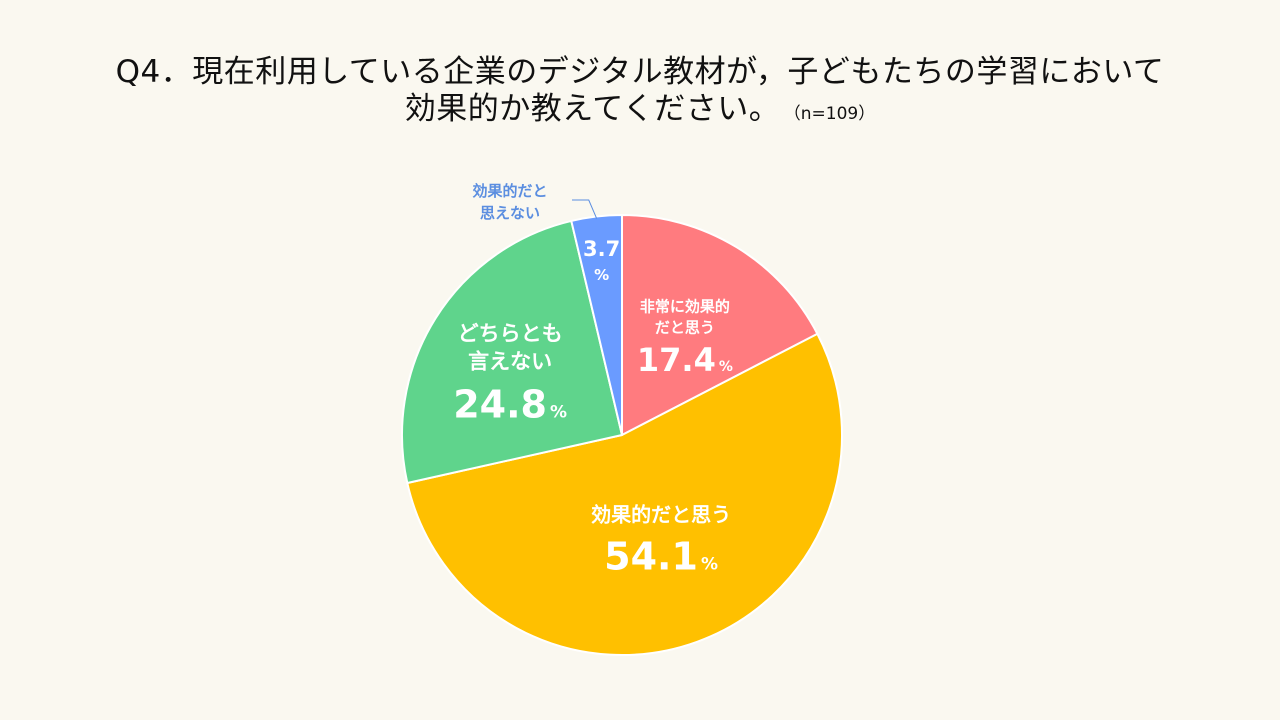 This screenshot has height=720, width=1280. I want to click on pie-label-2: 効果的だと思う 54.1%, so click(661, 541).